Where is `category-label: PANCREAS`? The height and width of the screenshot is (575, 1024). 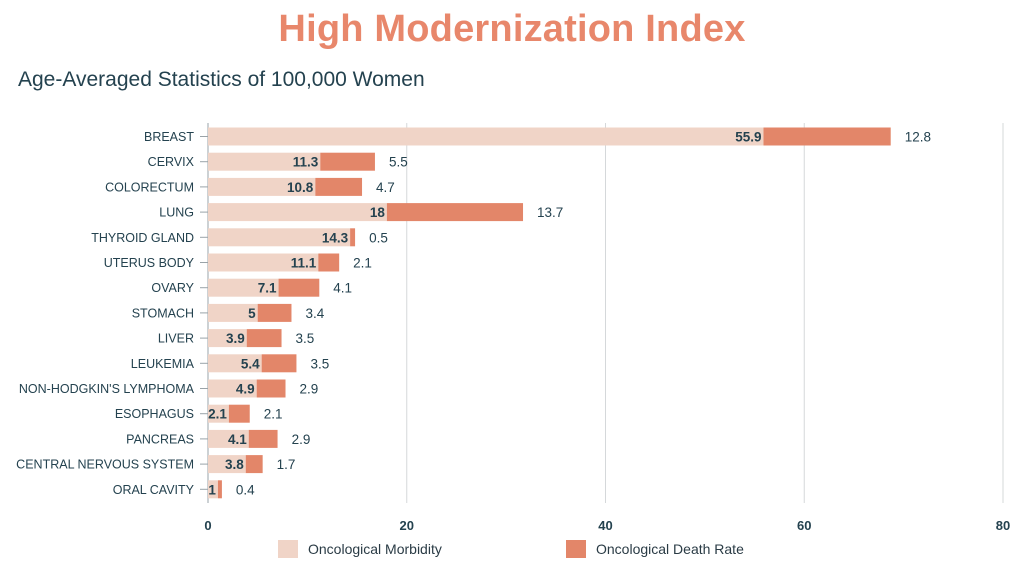 category-label: PANCREAS is located at coordinates (160, 439).